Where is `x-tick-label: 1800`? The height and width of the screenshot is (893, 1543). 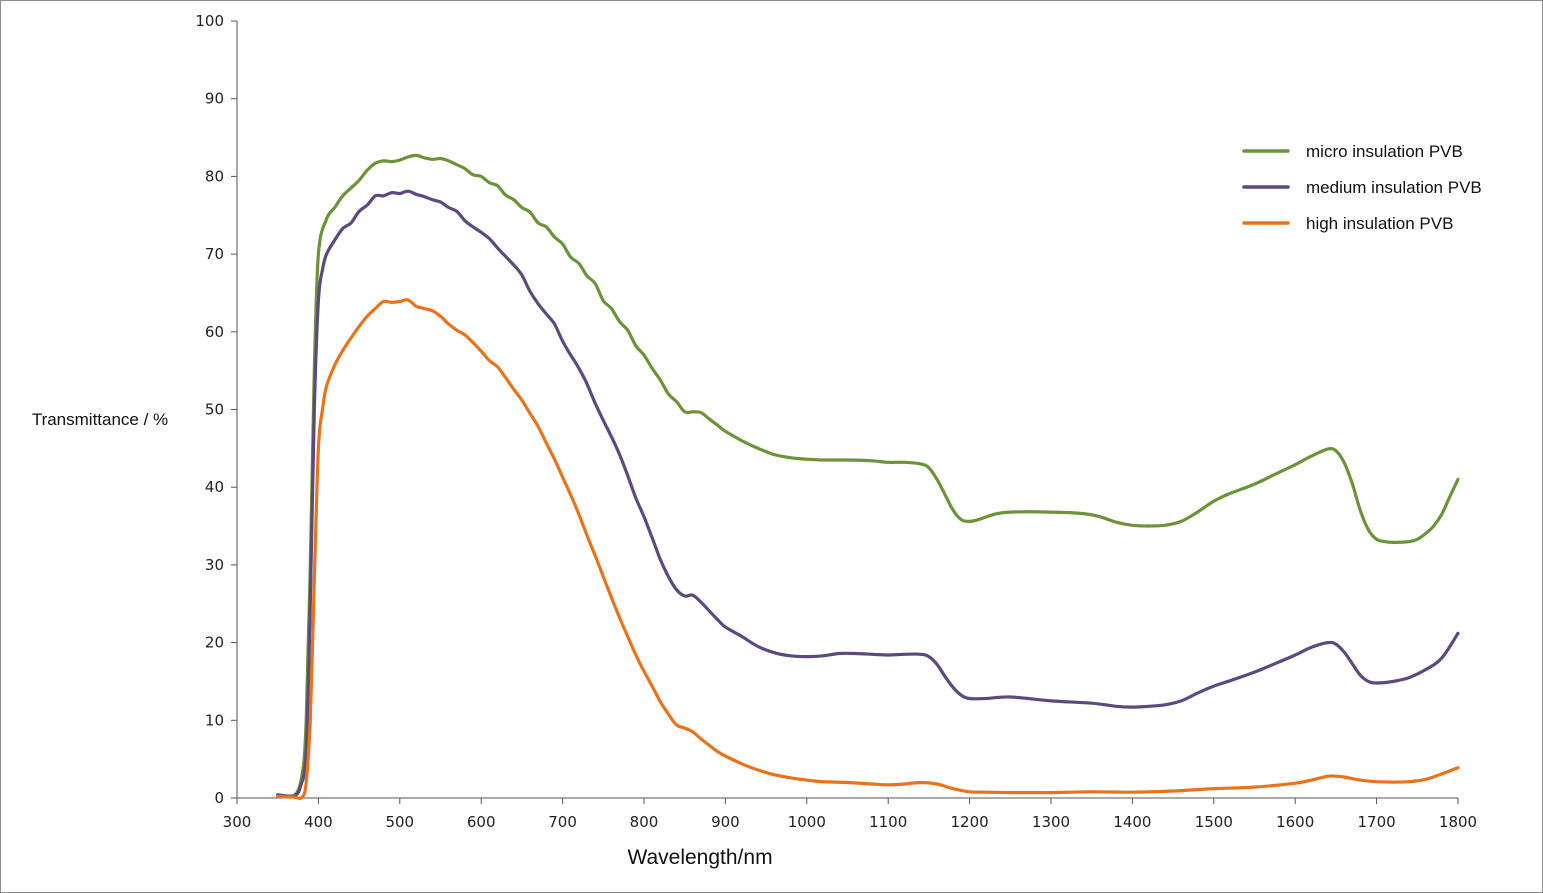 x-tick-label: 1800 is located at coordinates (1458, 822).